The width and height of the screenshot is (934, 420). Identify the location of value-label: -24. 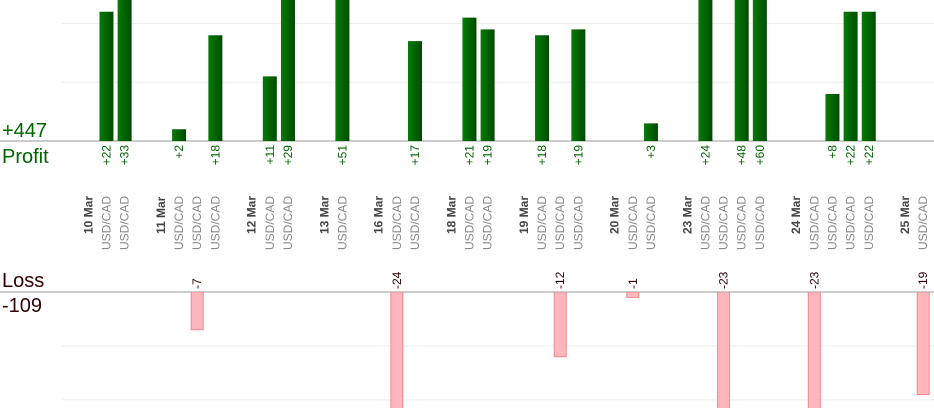
(397, 280).